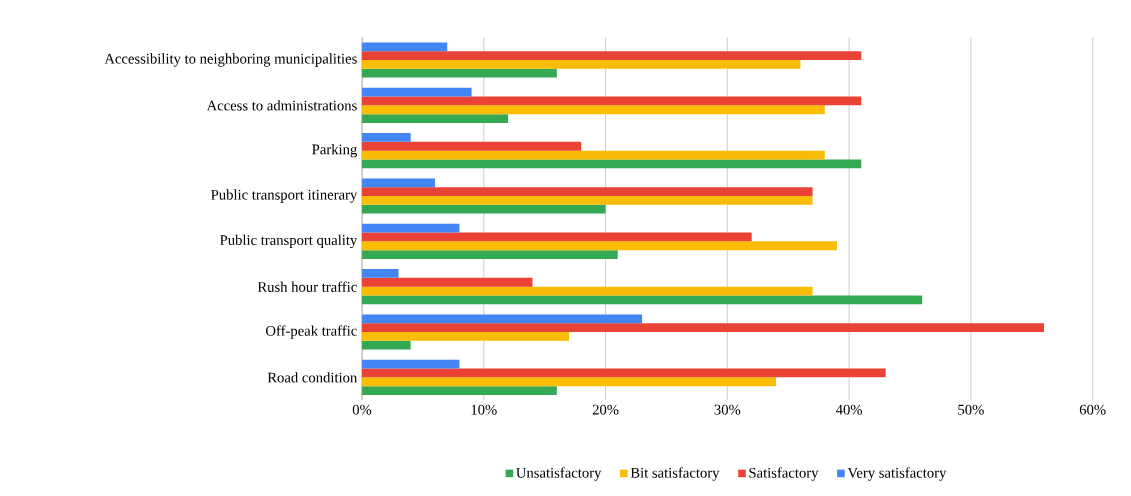  What do you see at coordinates (849, 409) in the screenshot?
I see `x-tick-label: 40%` at bounding box center [849, 409].